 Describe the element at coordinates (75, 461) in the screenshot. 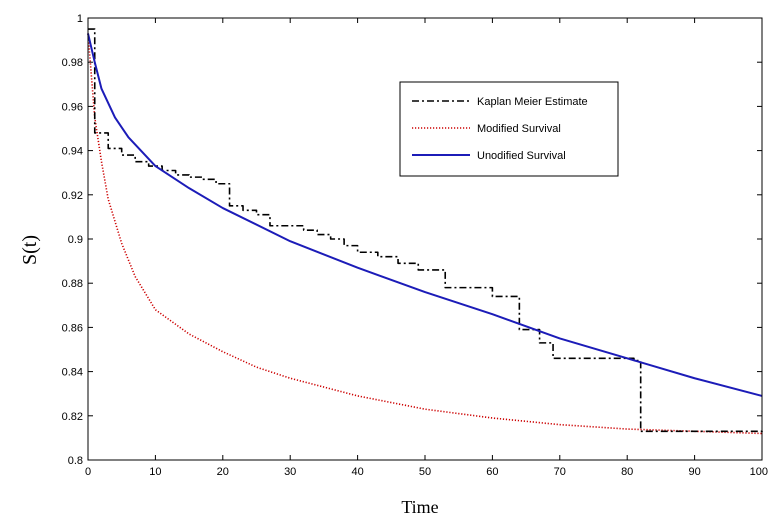

I see `y-tick-label: 0.8` at that location.